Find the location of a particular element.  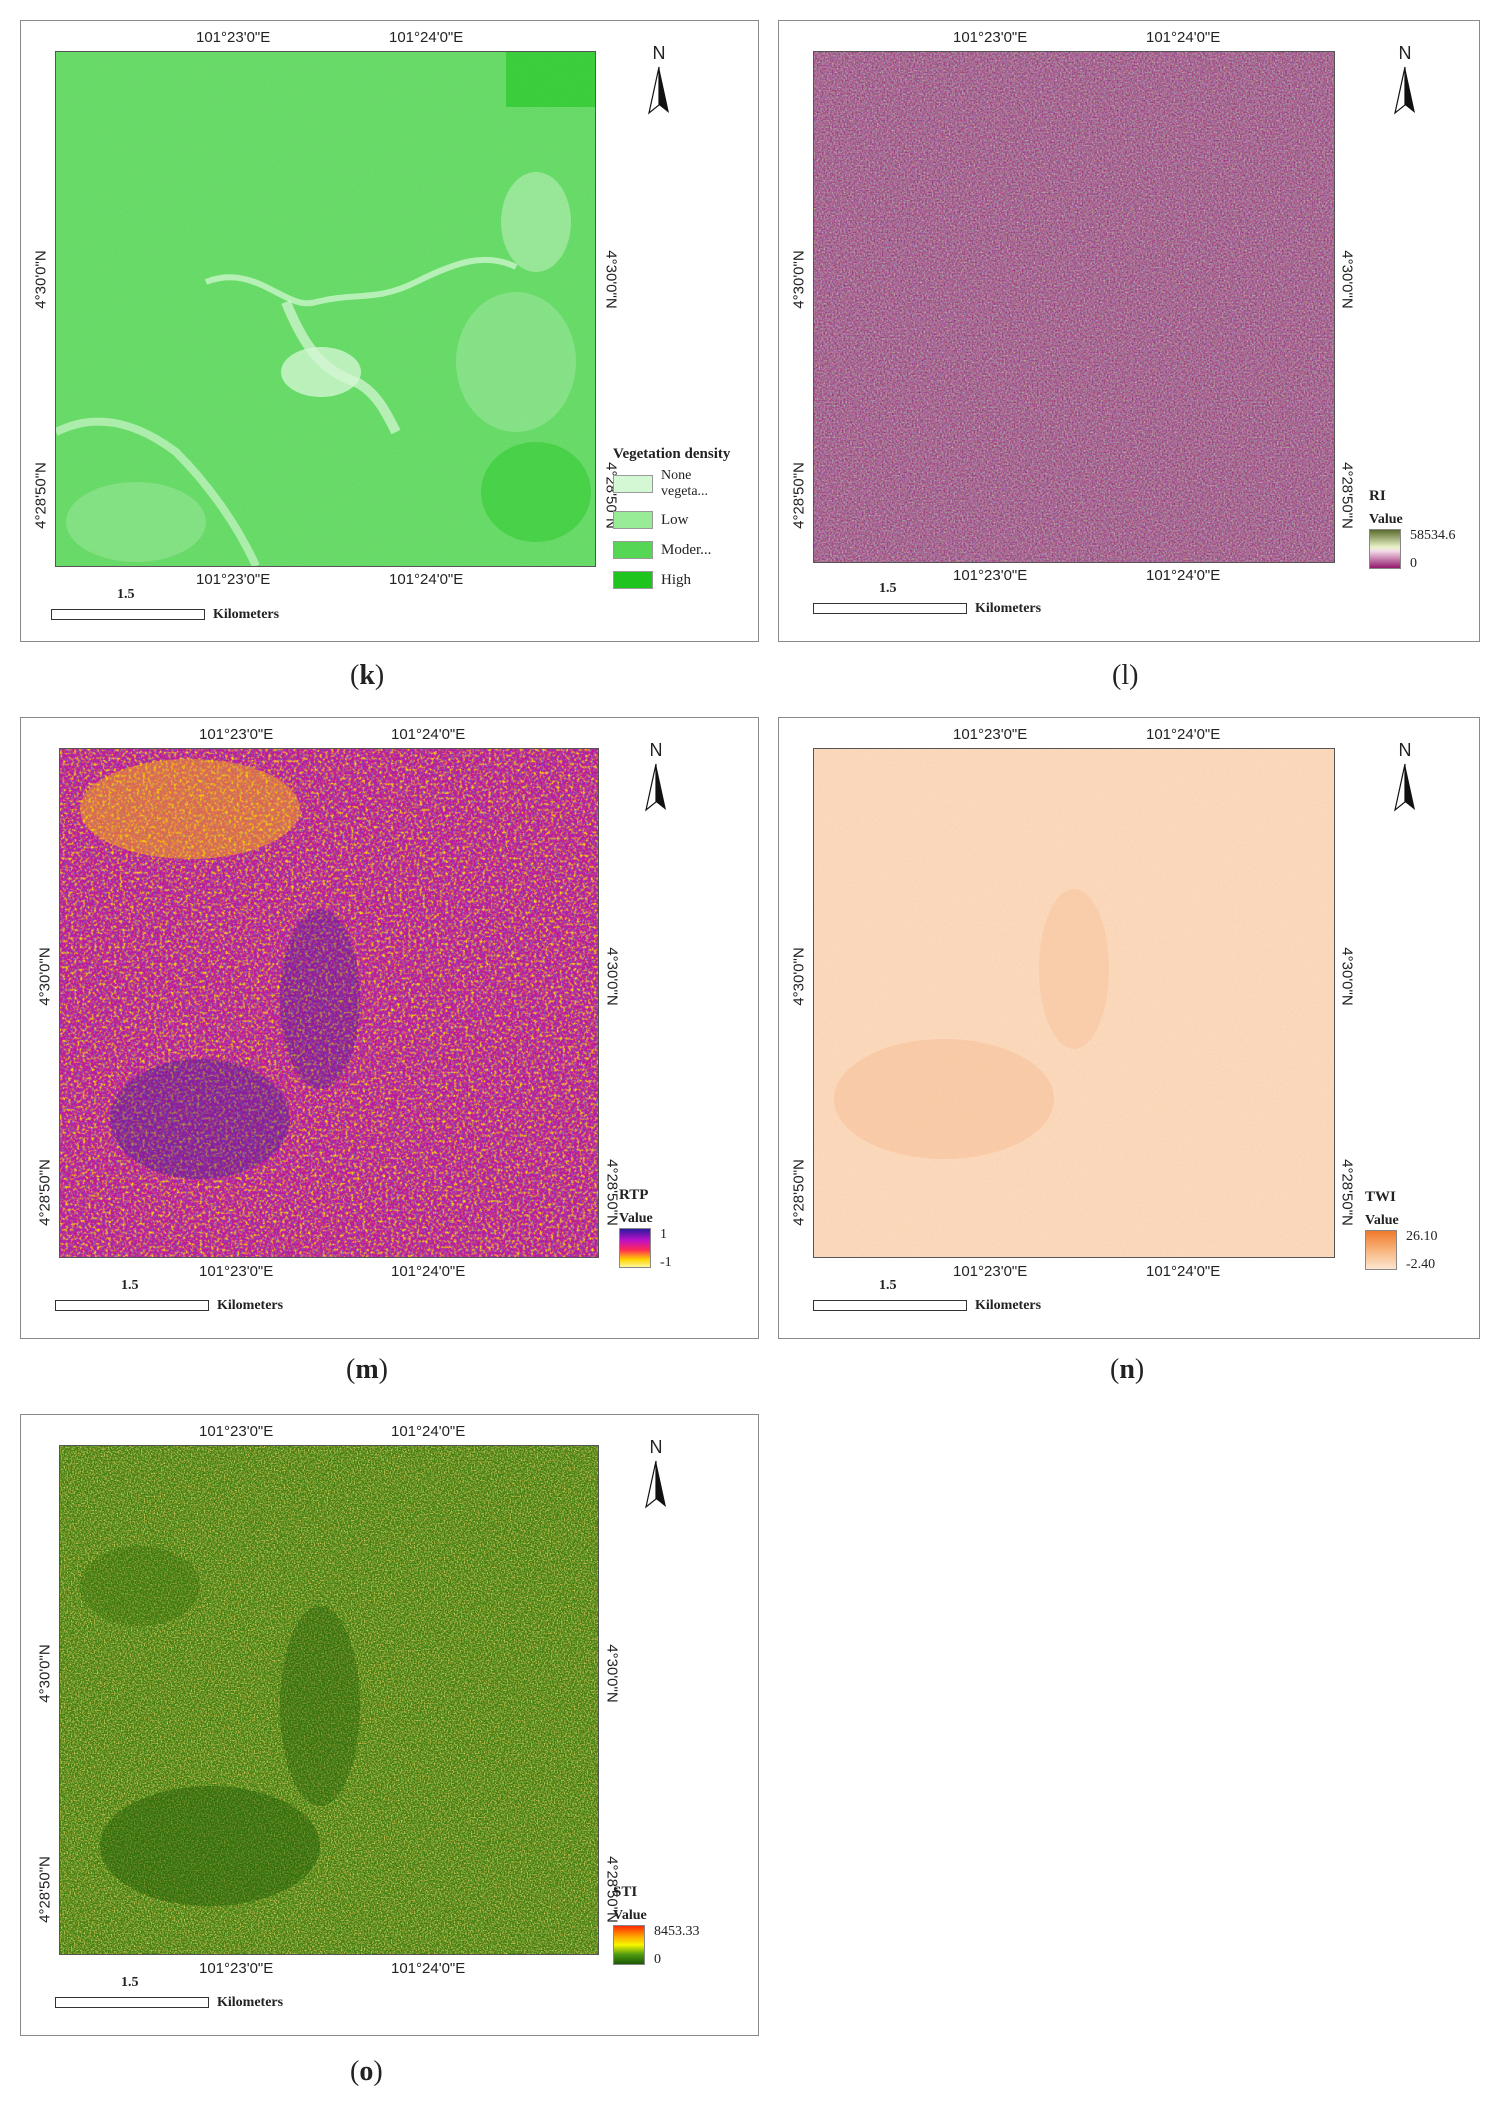

legend-ri: RI Value 58534.6 0 is located at coordinates (1421, 529).